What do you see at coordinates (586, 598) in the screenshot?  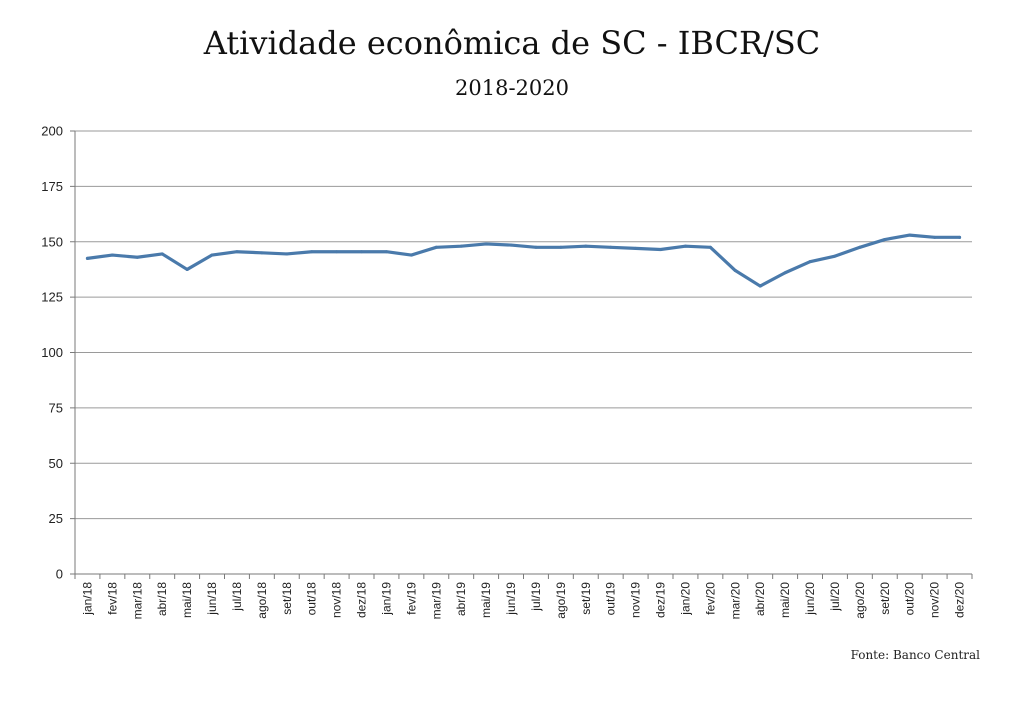 I see `x-tick-label: set/19` at bounding box center [586, 598].